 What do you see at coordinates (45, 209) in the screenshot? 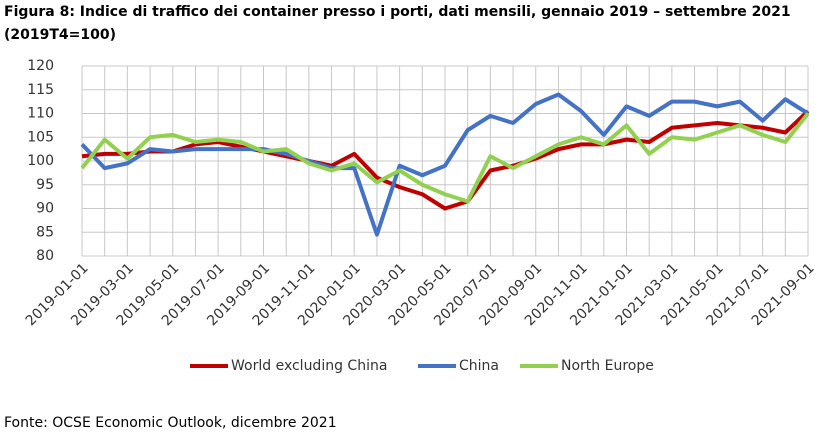
I see `y-tick-label: 90` at bounding box center [45, 209].